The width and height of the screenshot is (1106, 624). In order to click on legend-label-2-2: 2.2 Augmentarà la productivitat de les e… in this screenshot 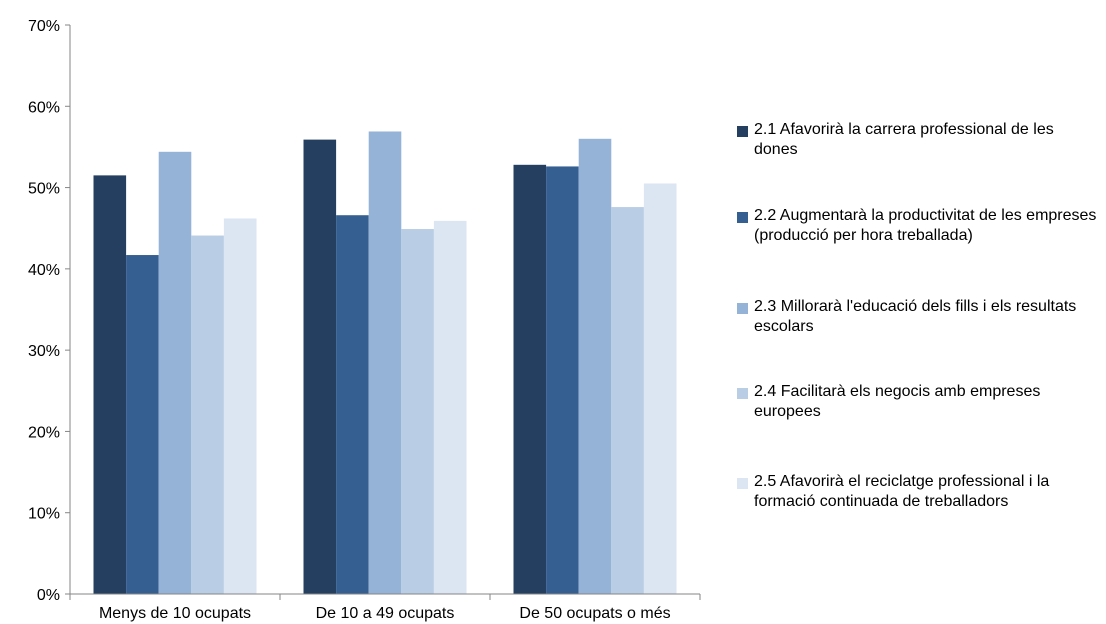, I will do `click(925, 225)`.